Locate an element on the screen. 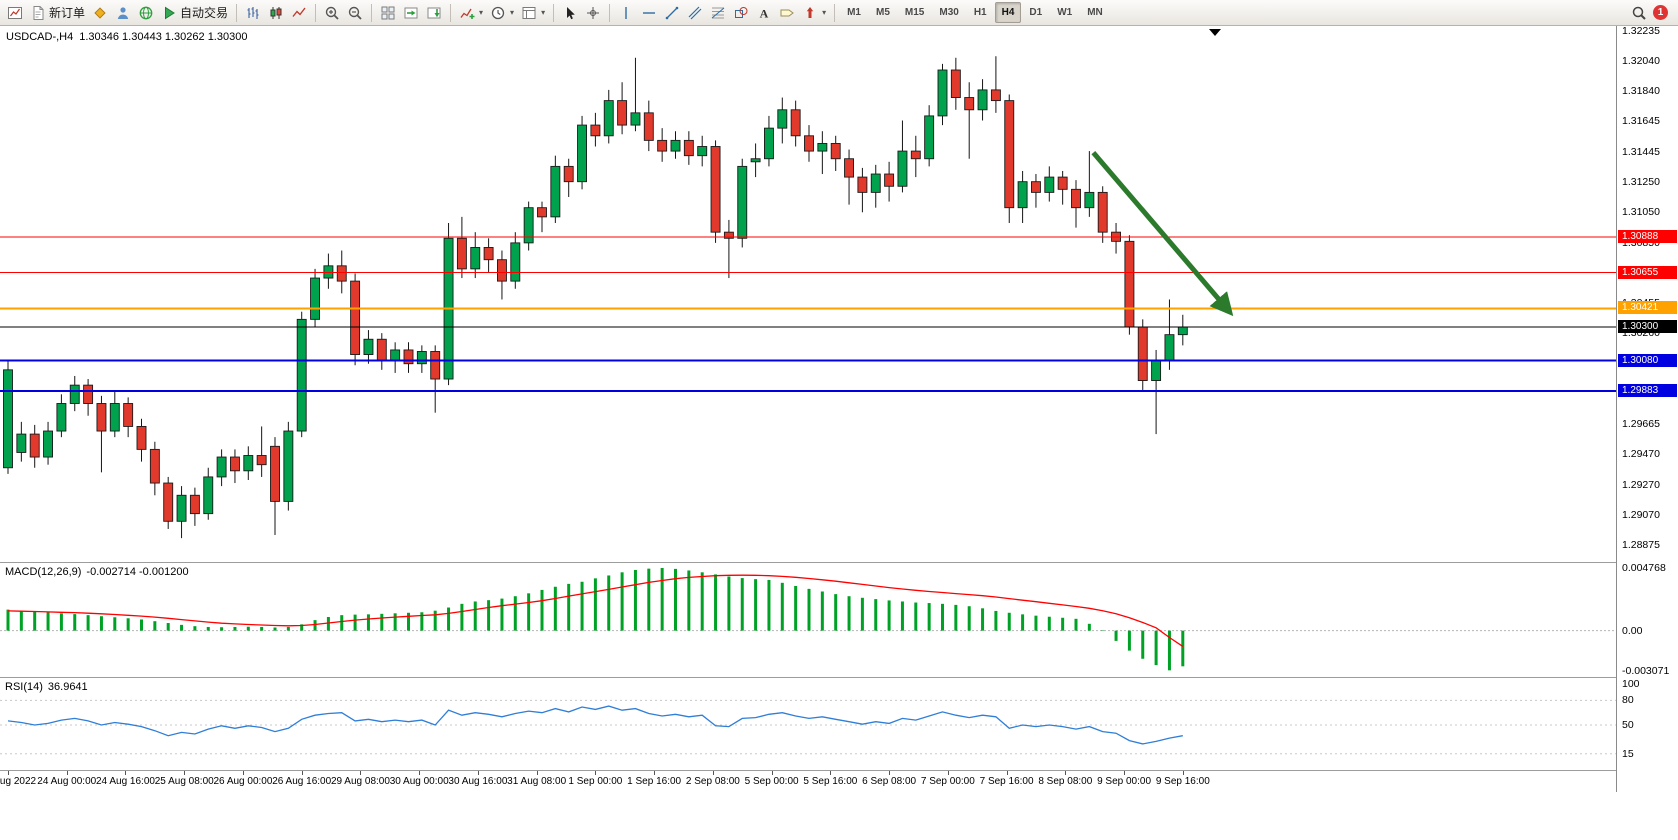  candlestick-chart-button-icon is located at coordinates (276, 12).